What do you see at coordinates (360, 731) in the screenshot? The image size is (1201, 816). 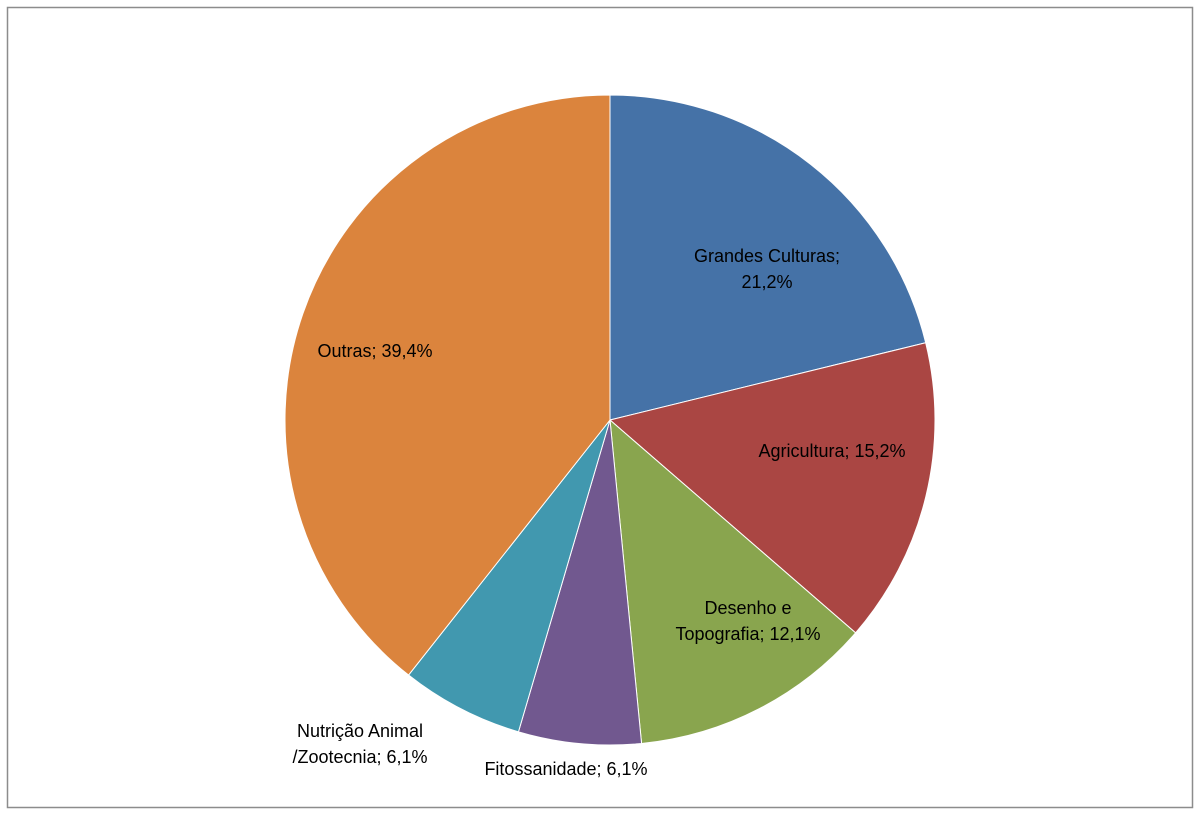 I see `data-label: Nutrição Animal` at bounding box center [360, 731].